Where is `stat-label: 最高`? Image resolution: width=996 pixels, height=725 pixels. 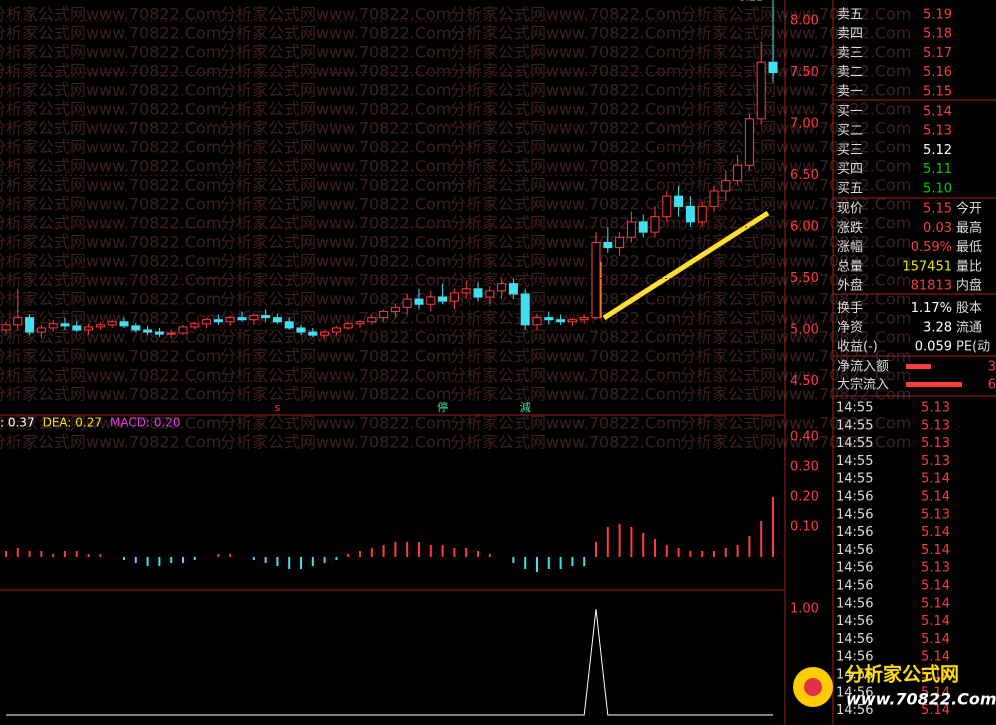 stat-label: 最高 is located at coordinates (969, 228).